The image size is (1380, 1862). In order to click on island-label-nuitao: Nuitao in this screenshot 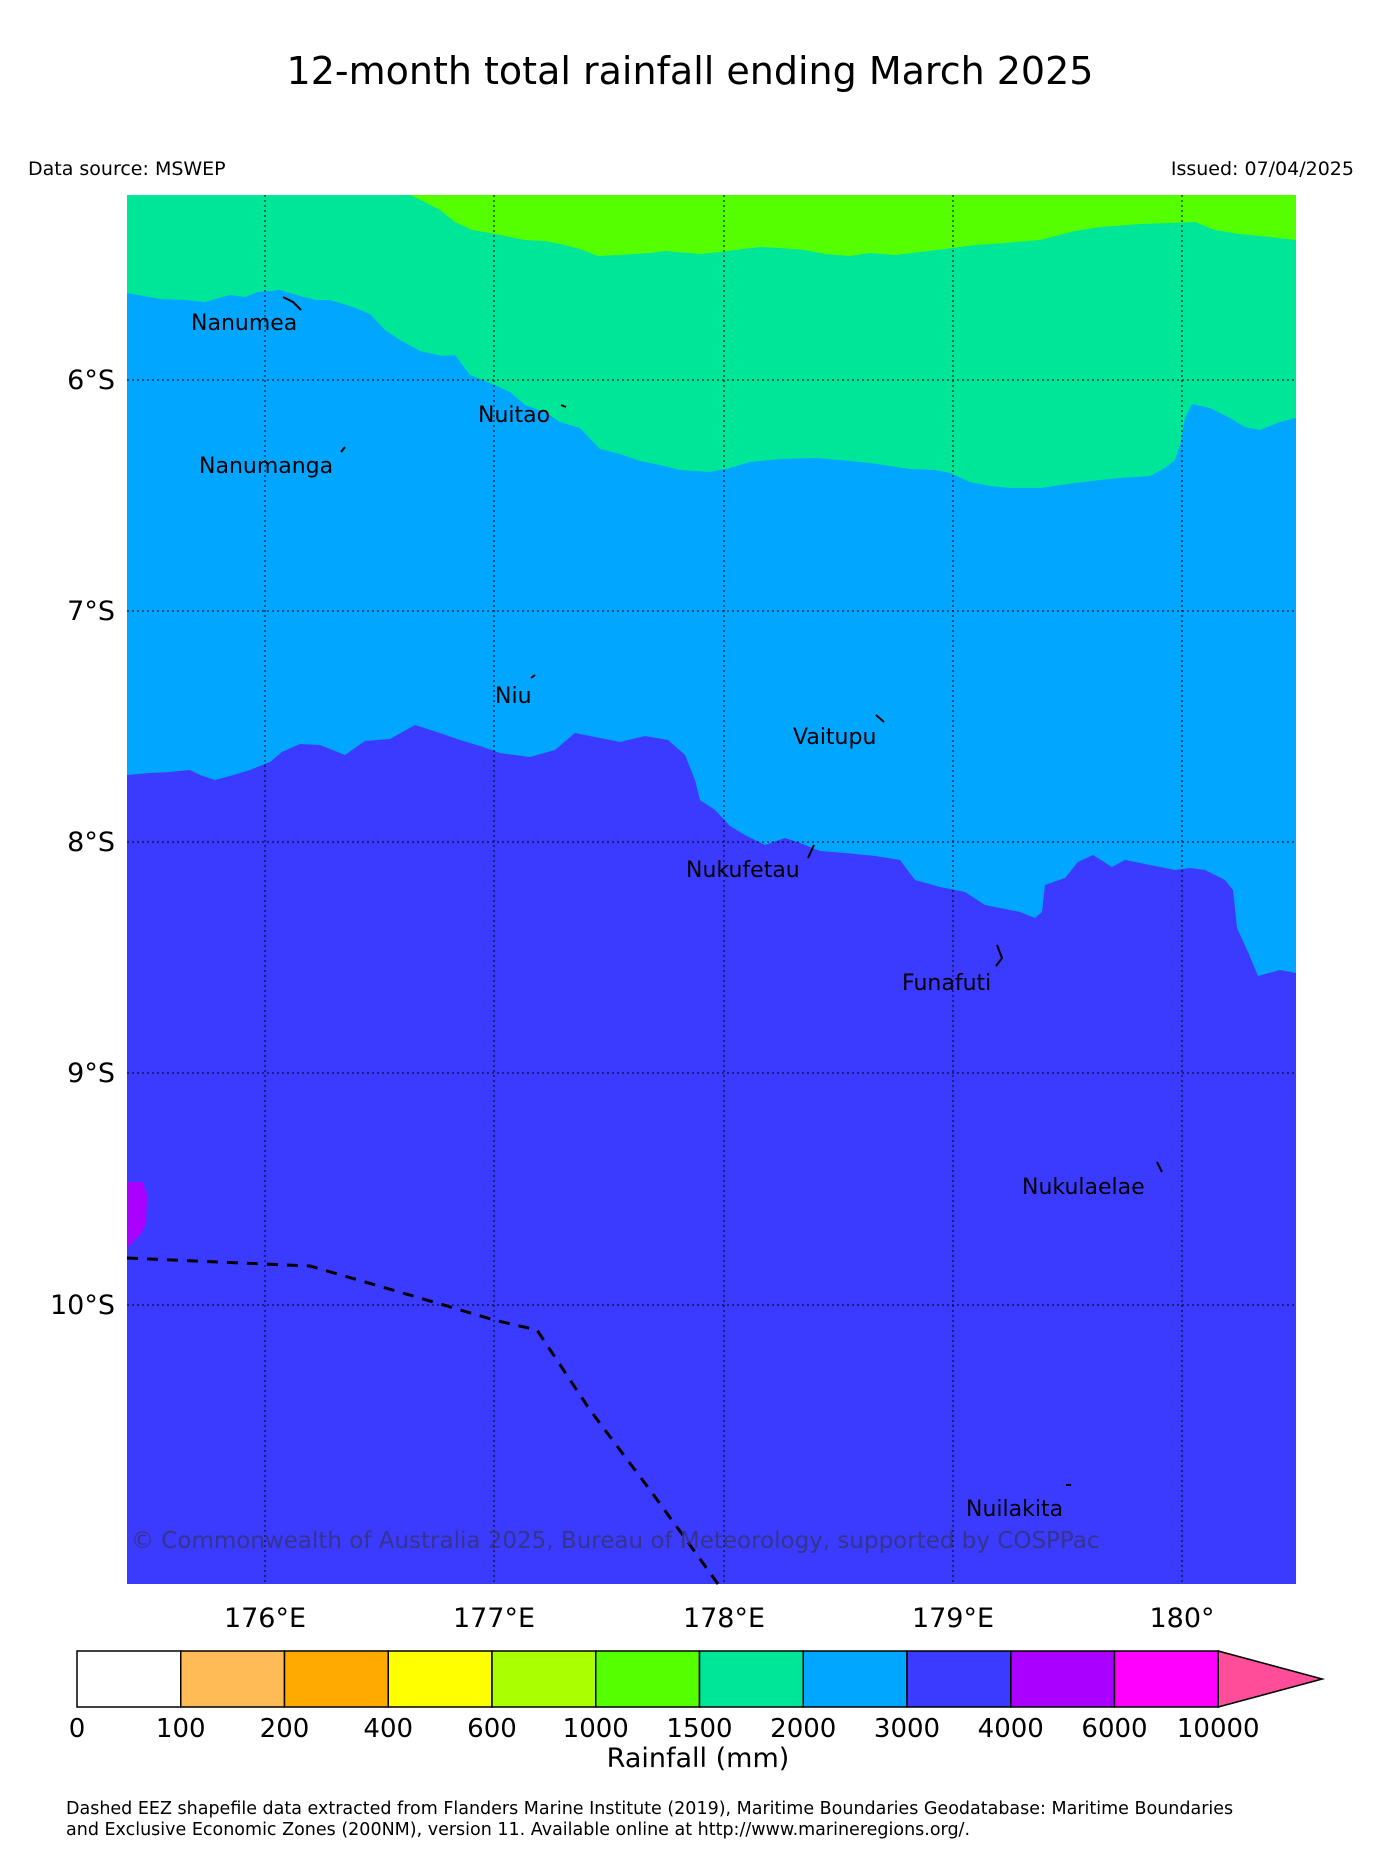, I will do `click(514, 415)`.